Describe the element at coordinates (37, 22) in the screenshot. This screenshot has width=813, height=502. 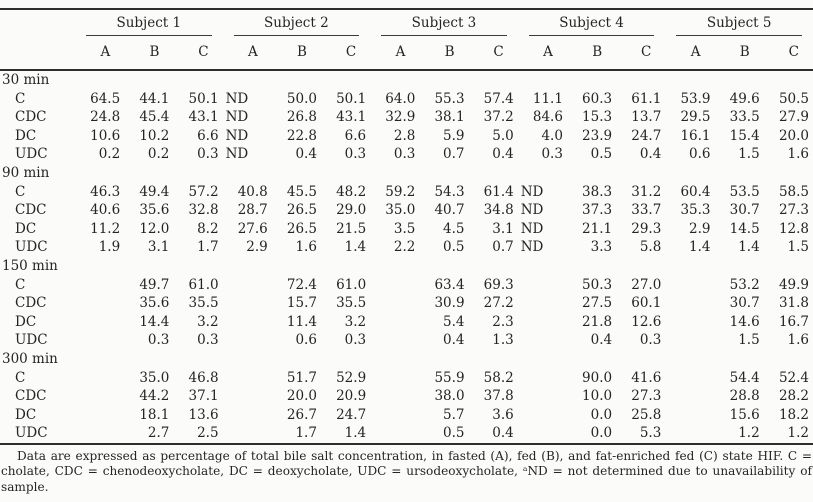
I see `corner-cell` at that location.